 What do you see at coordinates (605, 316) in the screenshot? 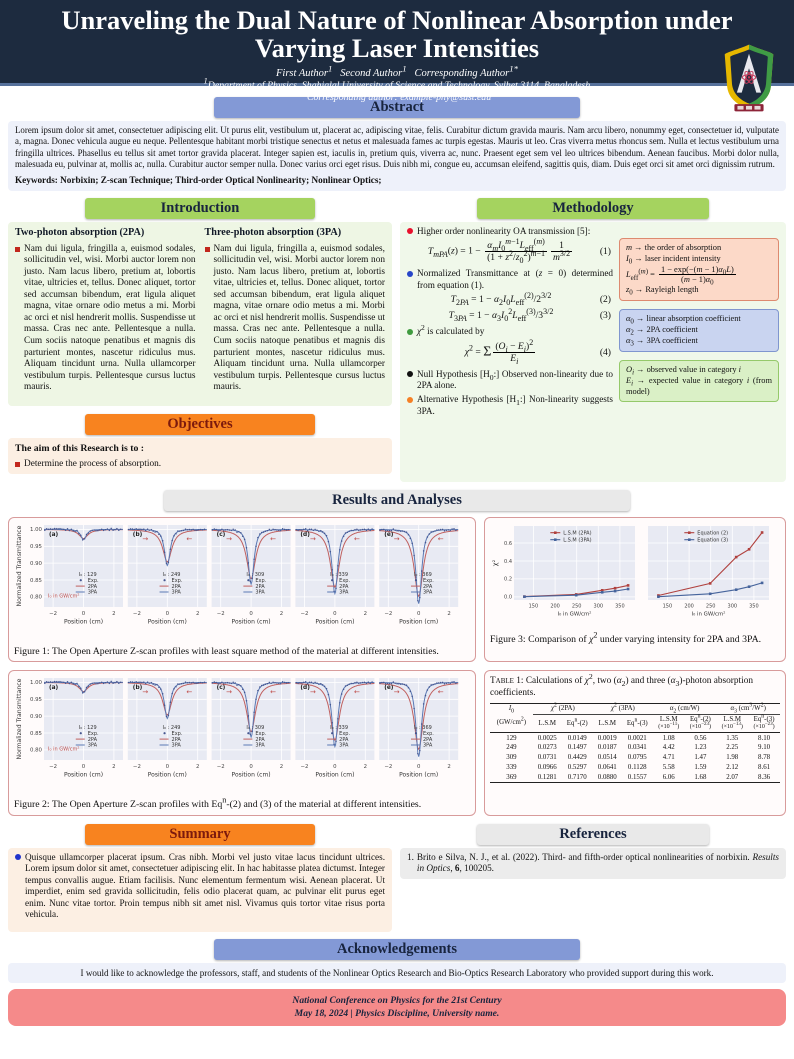
I see `equation-3-number: (3)` at bounding box center [605, 316].